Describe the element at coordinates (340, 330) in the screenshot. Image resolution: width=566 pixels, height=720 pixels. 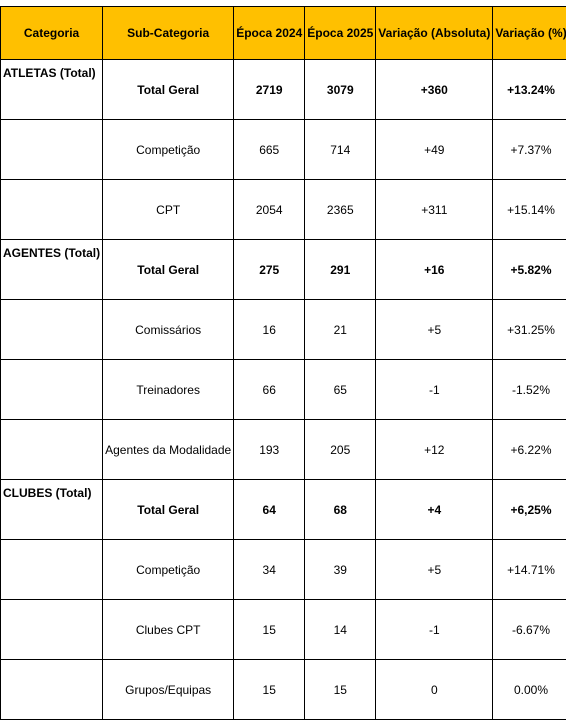
I see `cell-epoca-2025: 21` at that location.